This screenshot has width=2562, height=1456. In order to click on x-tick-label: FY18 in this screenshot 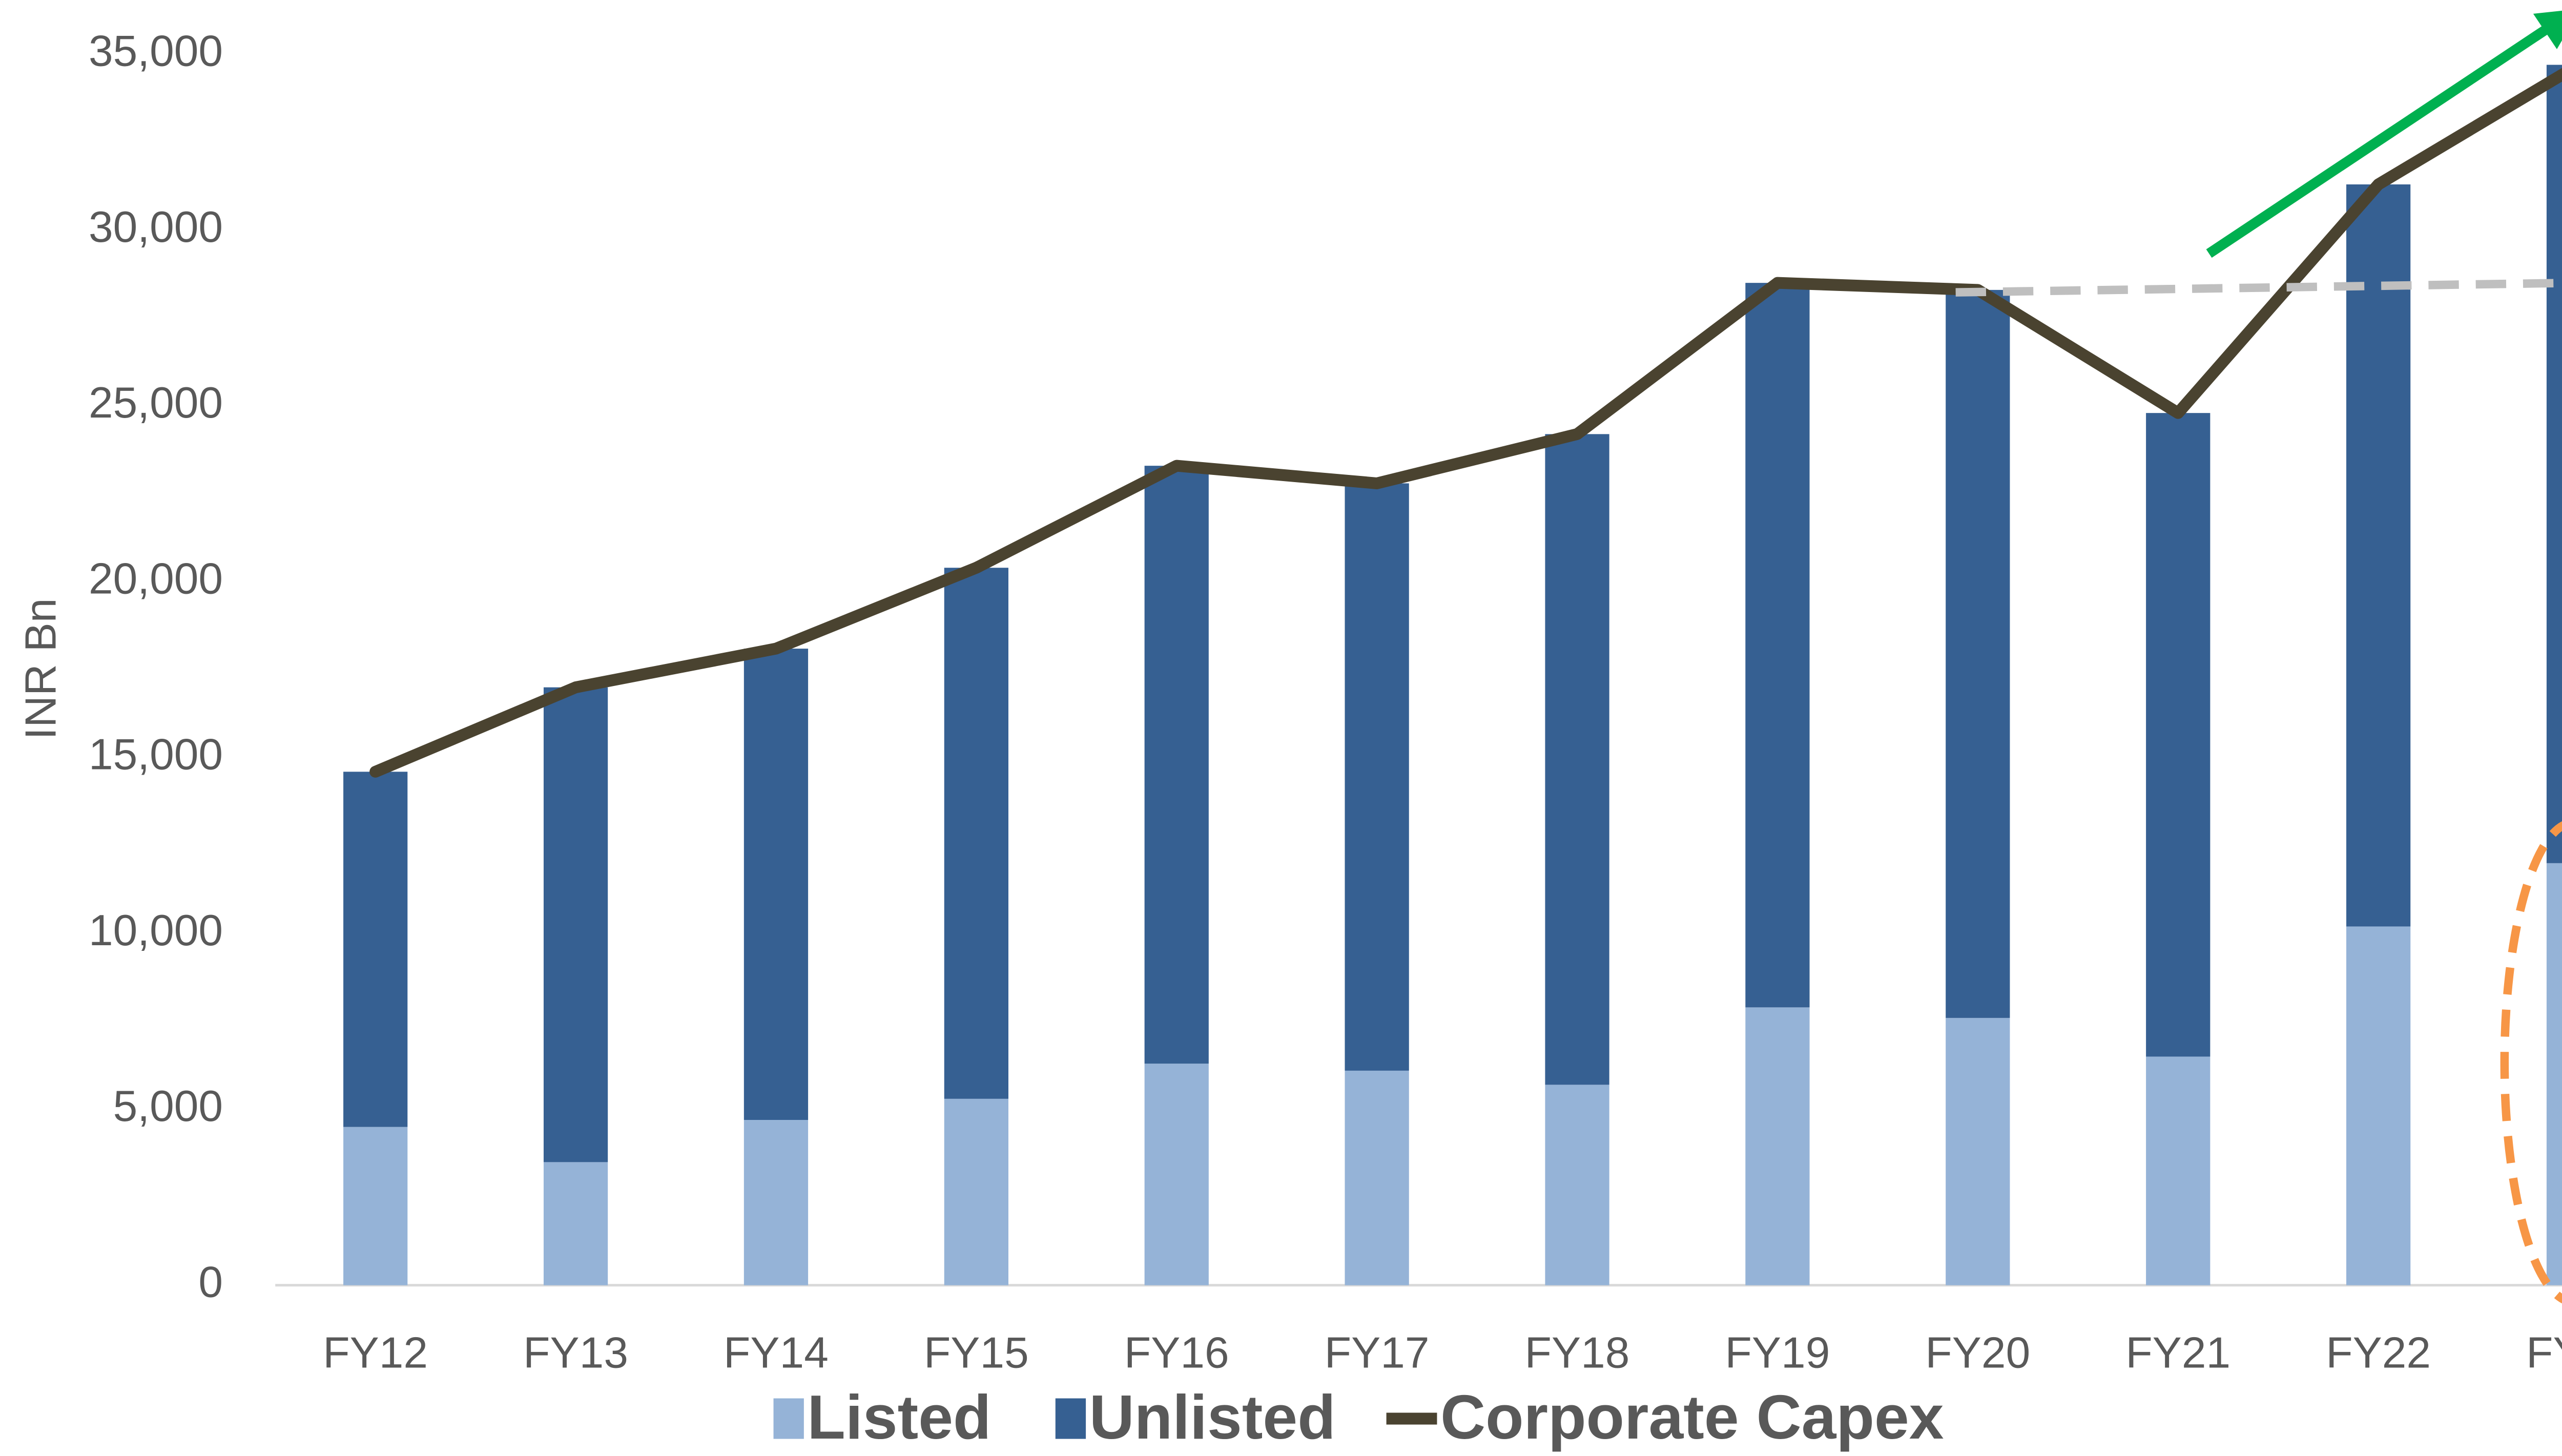, I will do `click(1577, 1353)`.